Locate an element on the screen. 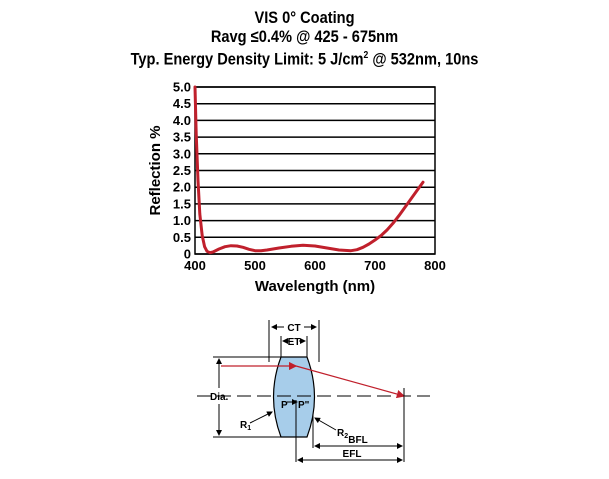  x-axis-ticks: 400 500 600 700 800 is located at coordinates (315, 265).